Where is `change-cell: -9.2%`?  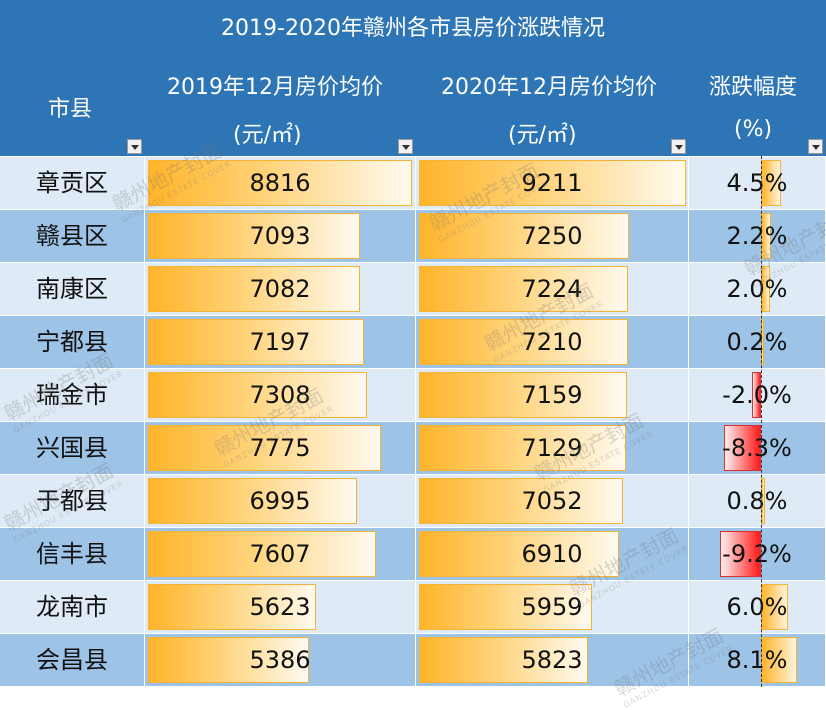 change-cell: -9.2% is located at coordinates (757, 554).